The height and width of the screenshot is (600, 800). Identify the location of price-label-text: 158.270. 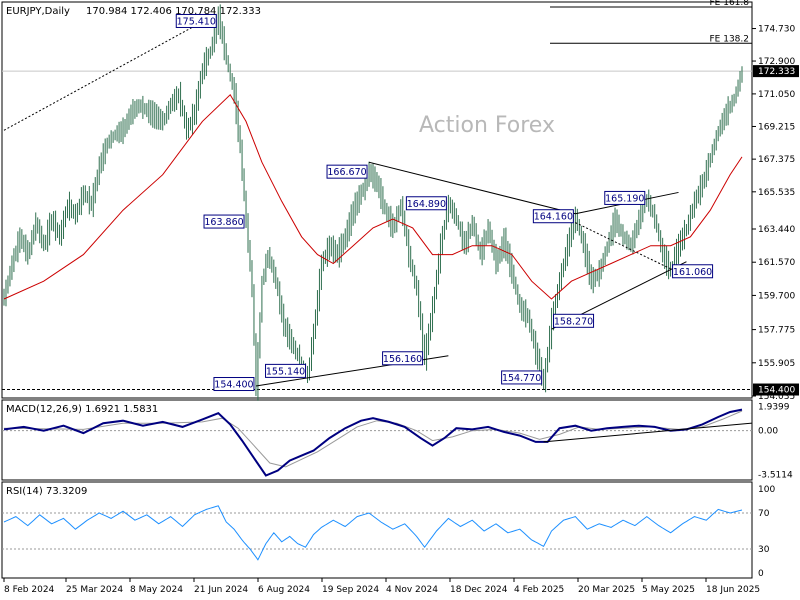
(573, 321).